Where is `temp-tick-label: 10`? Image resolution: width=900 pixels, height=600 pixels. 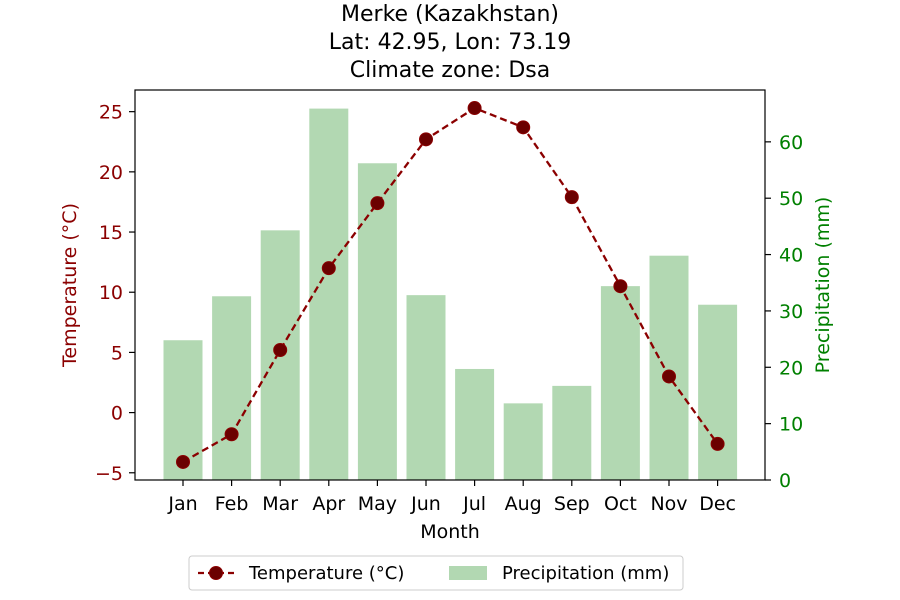 temp-tick-label: 10 is located at coordinates (111, 293).